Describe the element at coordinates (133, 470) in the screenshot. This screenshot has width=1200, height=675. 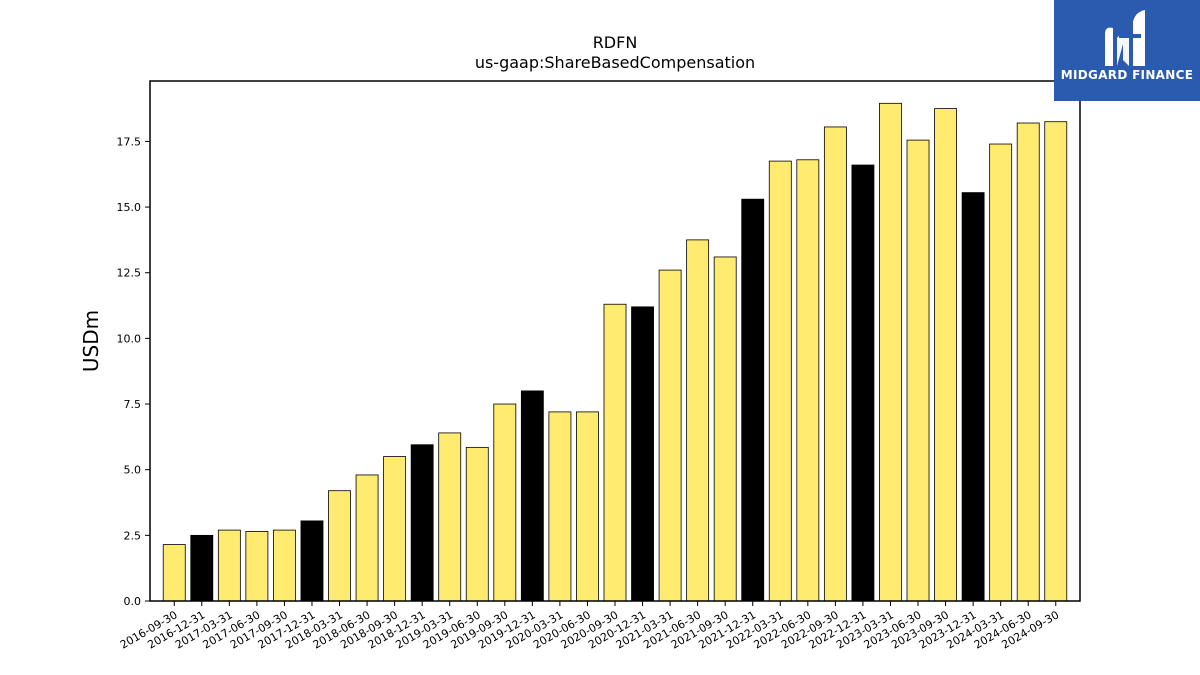
I see `y-tick-label: 5.0` at that location.